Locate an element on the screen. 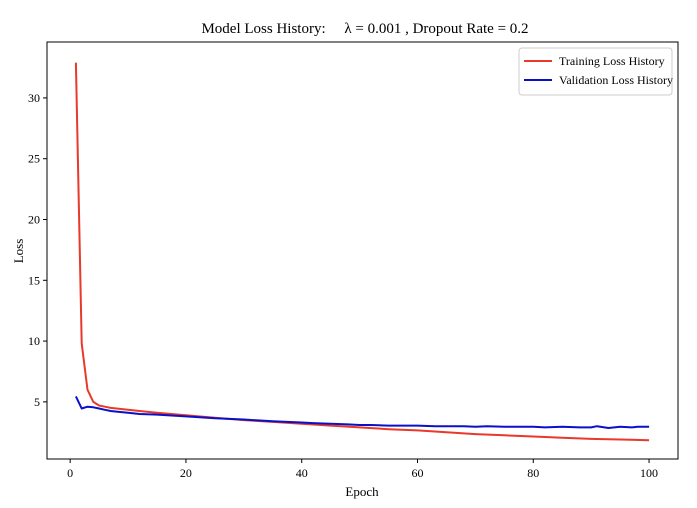 The image size is (697, 508). x-axis-ticks: 0 20 40 60 80 100 is located at coordinates (362, 469).